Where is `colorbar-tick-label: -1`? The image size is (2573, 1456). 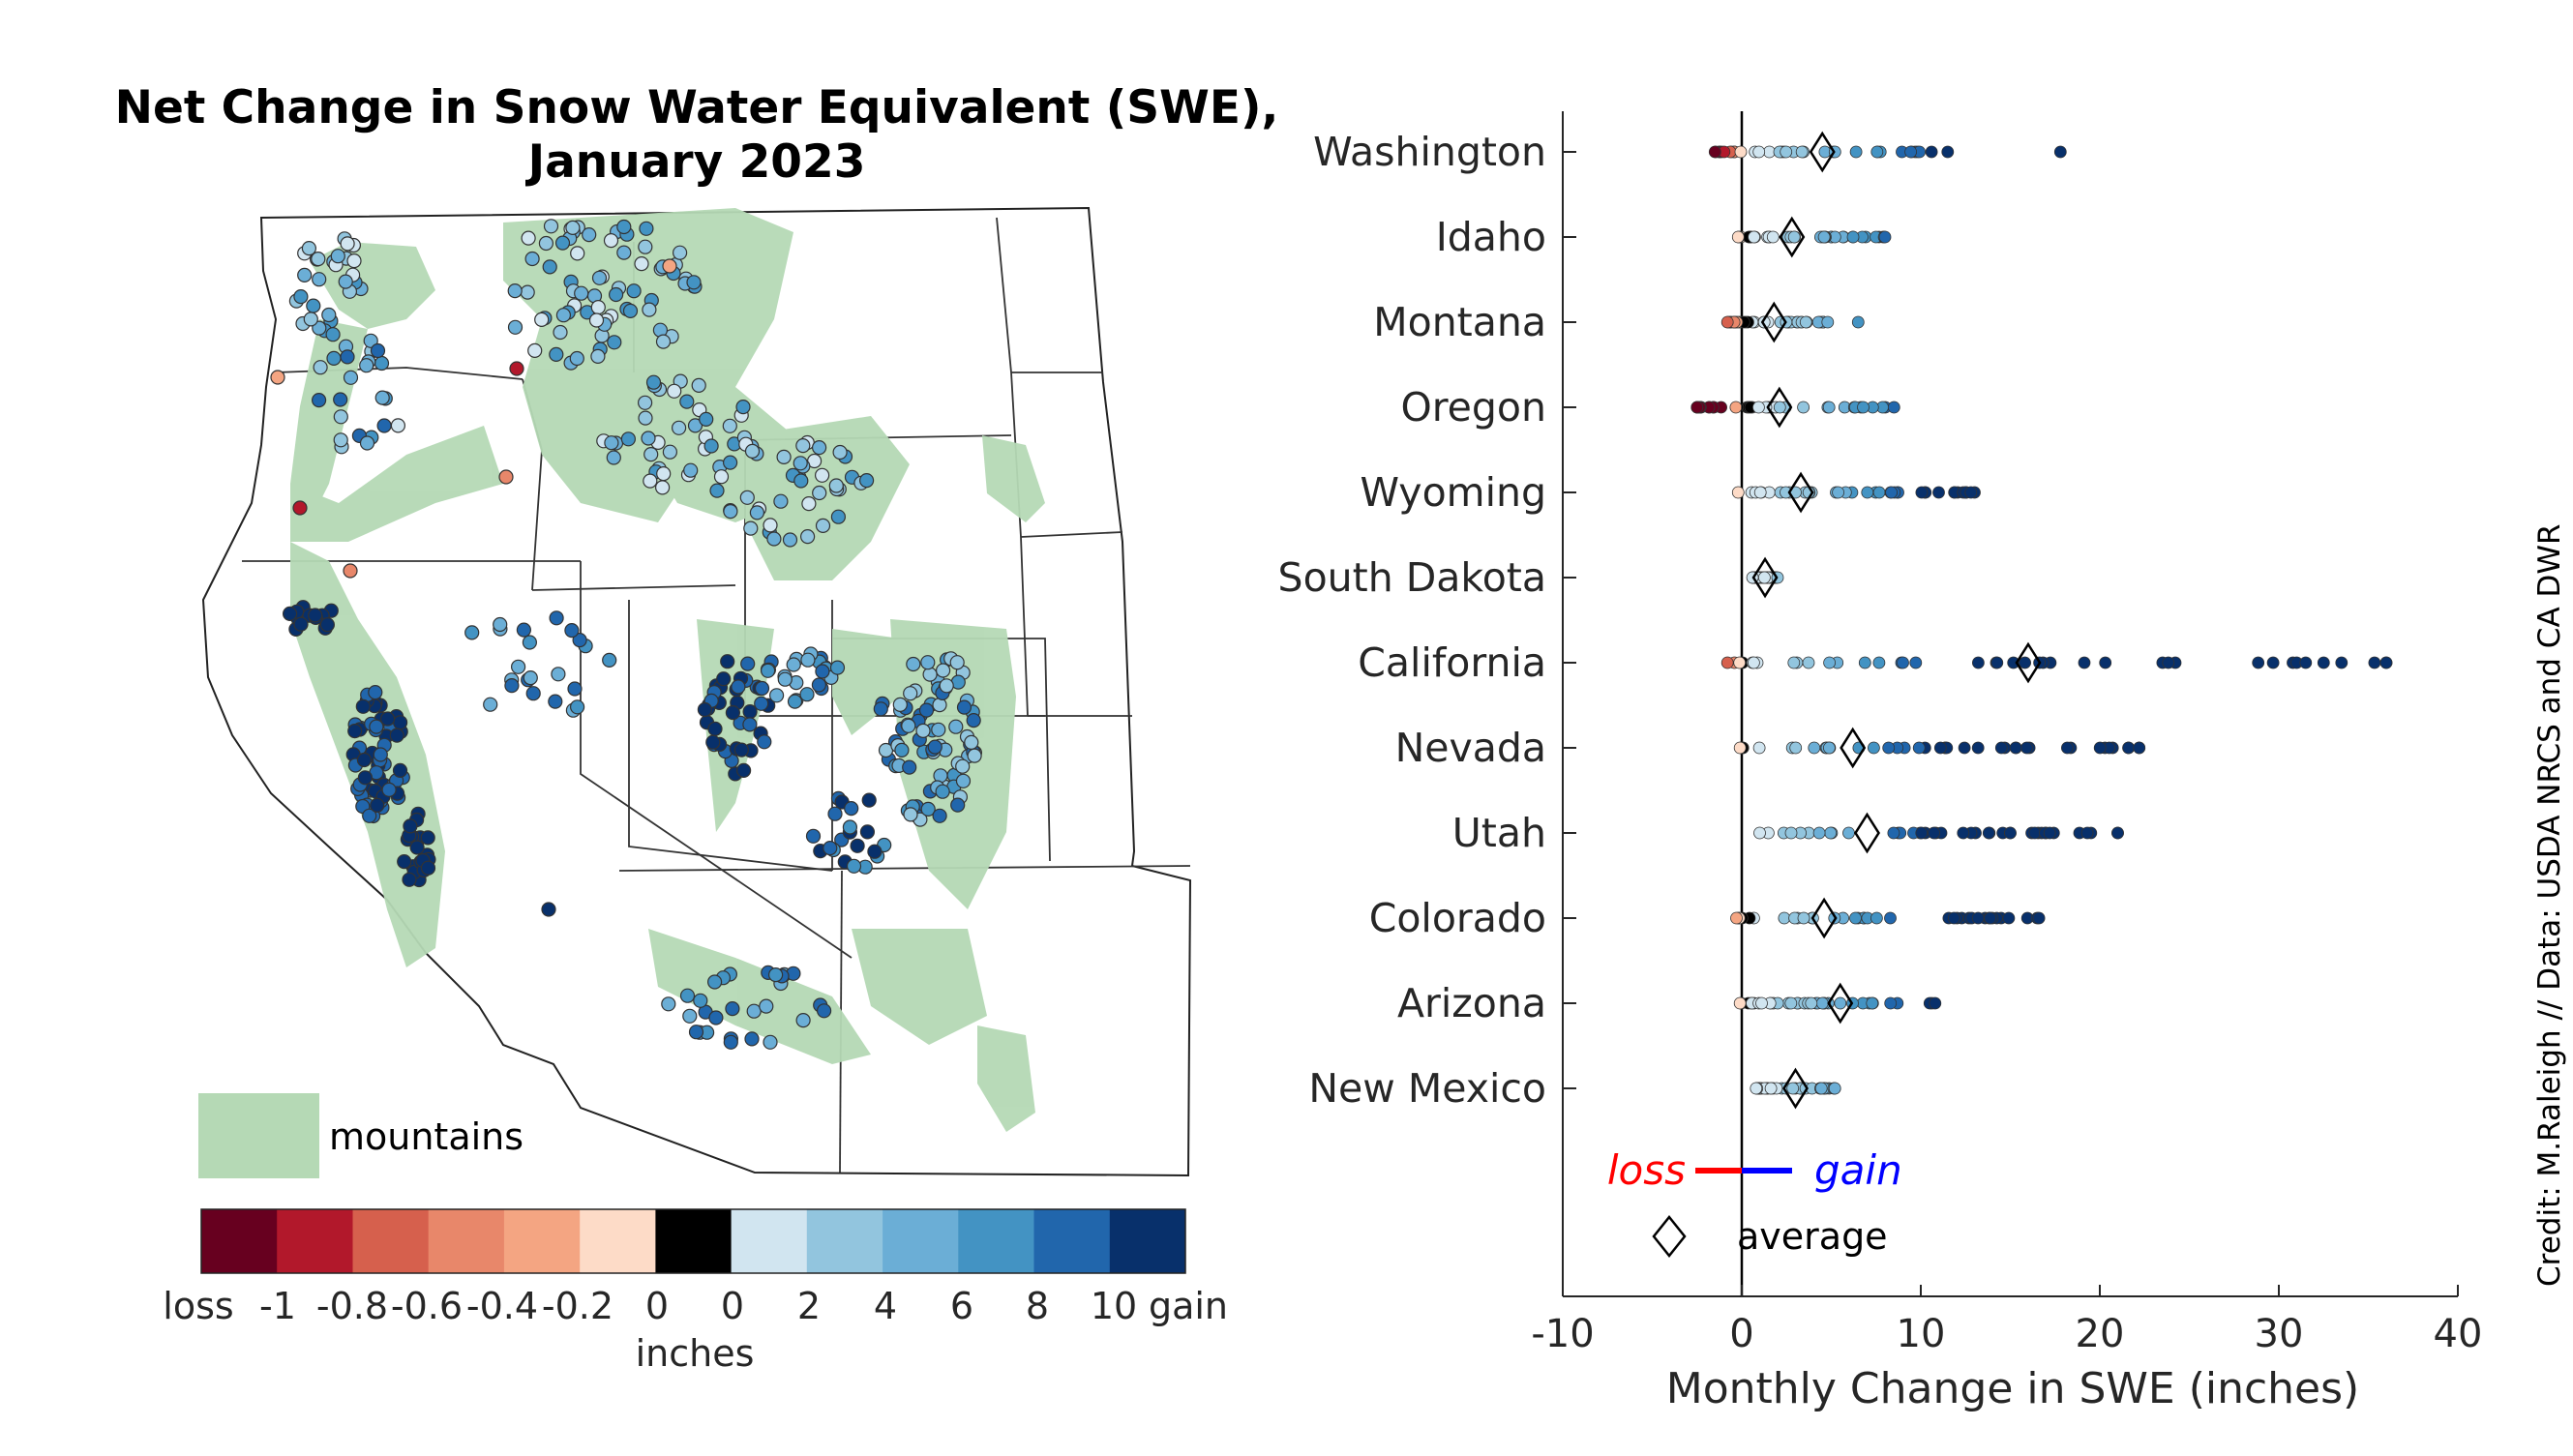
colorbar-tick-label: -1 is located at coordinates (277, 1306).